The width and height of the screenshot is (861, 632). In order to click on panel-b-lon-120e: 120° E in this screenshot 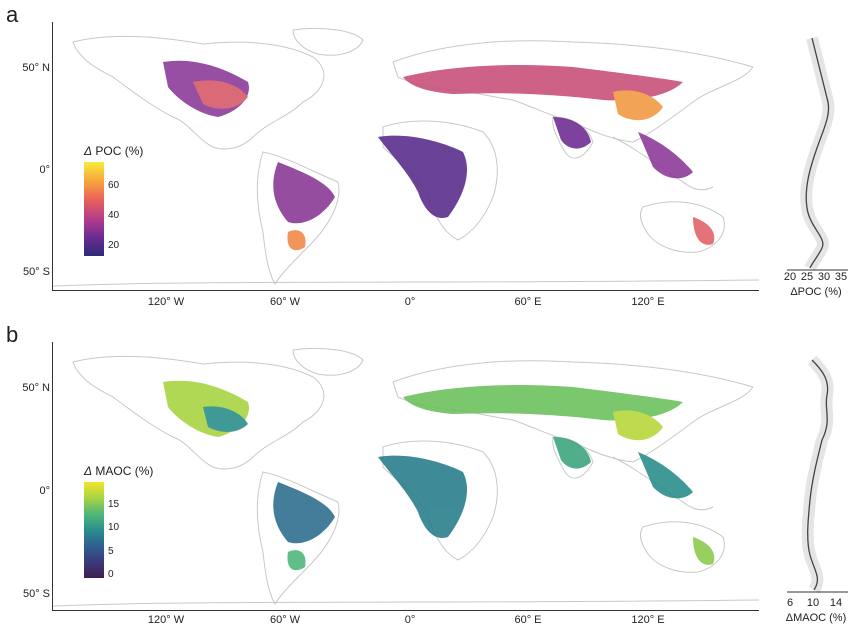, I will do `click(648, 620)`.